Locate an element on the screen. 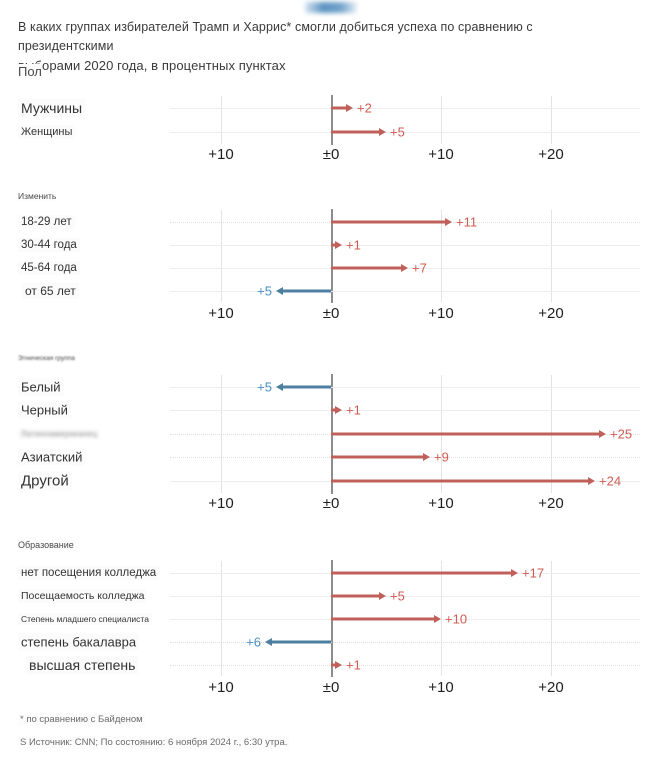  row-label: Мужчины is located at coordinates (52, 108).